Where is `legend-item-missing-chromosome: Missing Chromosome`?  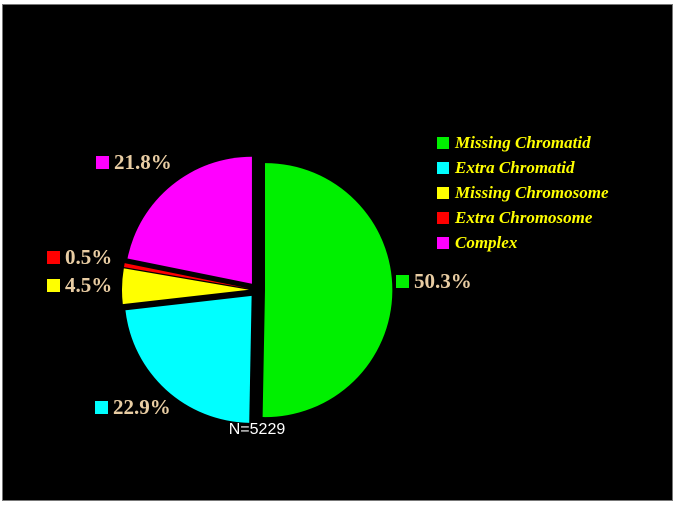 legend-item-missing-chromosome: Missing Chromosome is located at coordinates (523, 192).